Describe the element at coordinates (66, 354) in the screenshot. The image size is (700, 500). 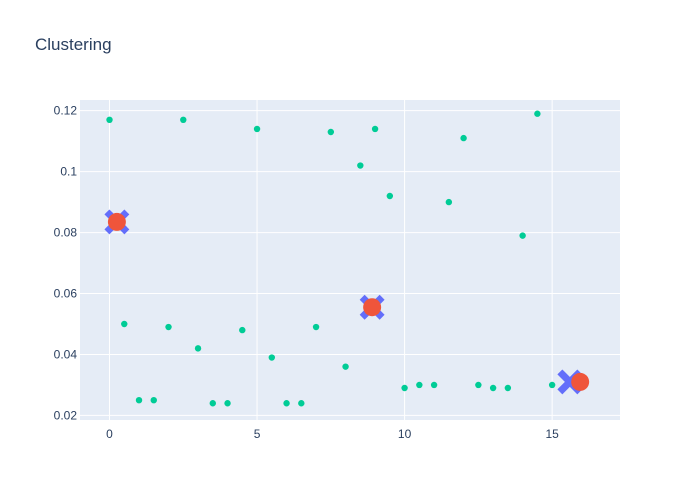
I see `y-tick-label: 0.04` at that location.